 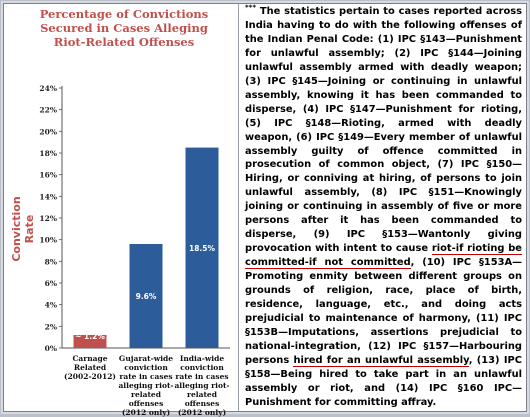 I want to click on y-tick-label: 2%, so click(x=51, y=326).